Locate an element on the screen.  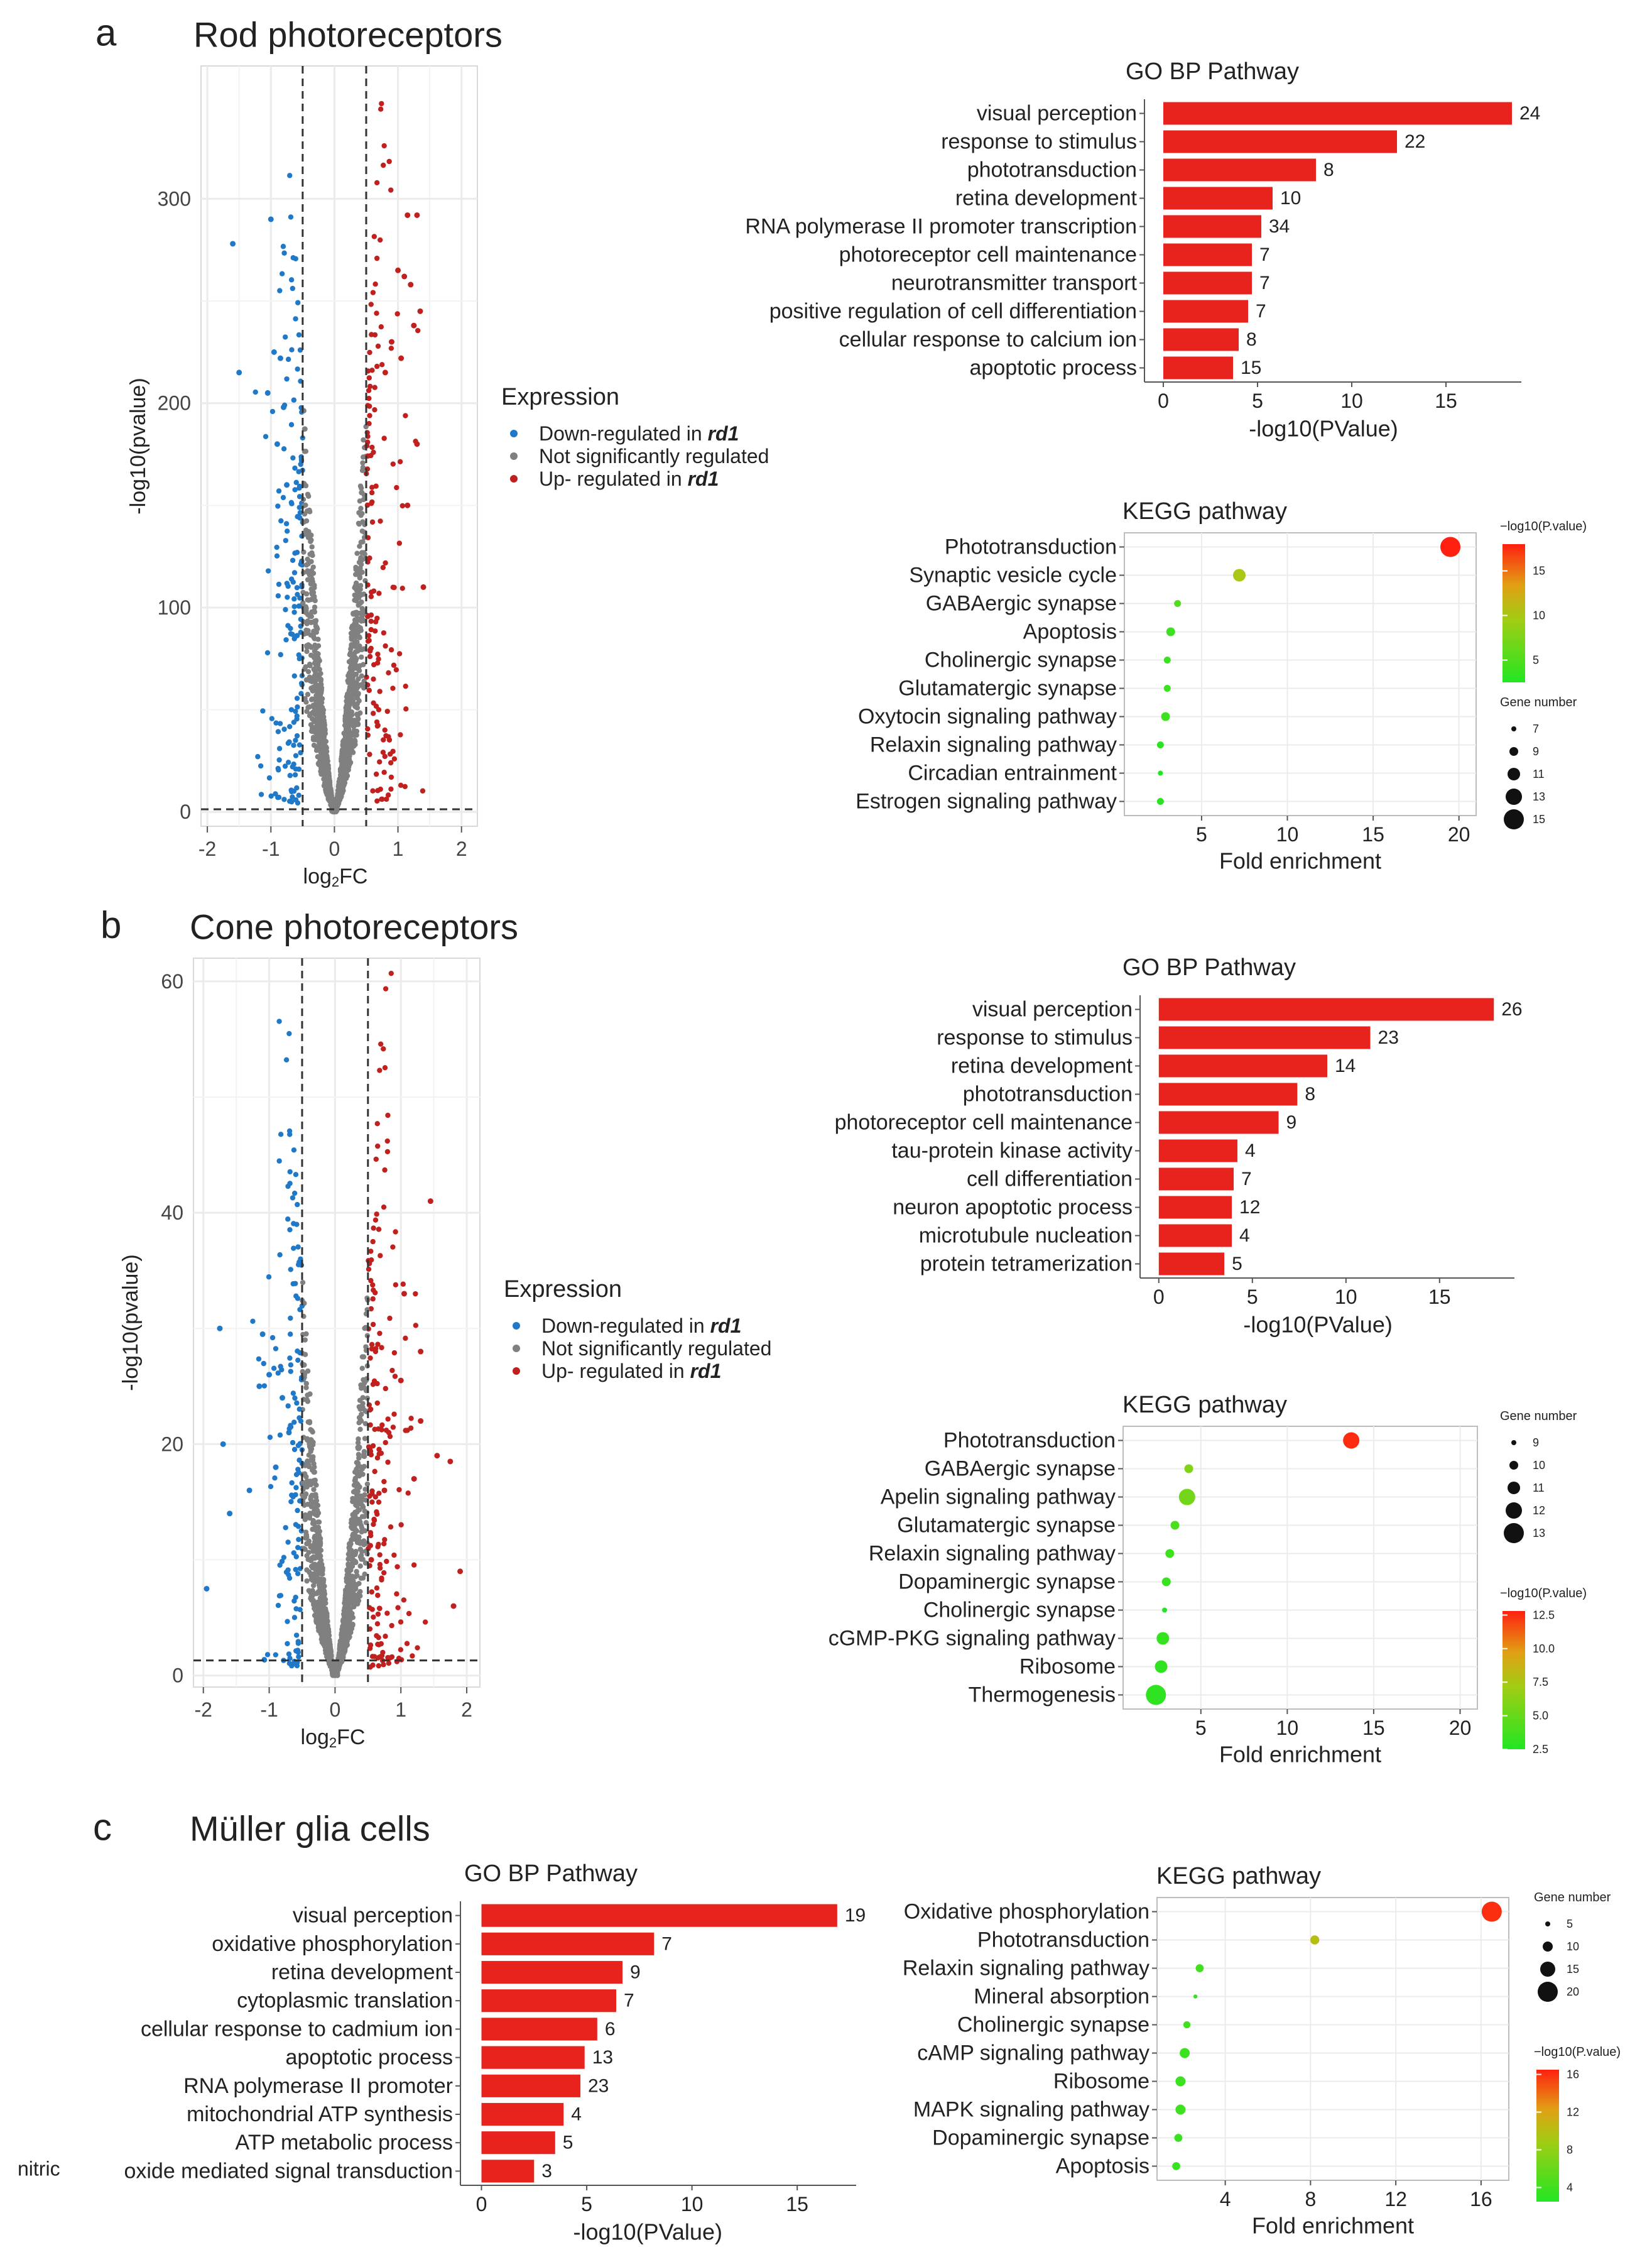
kegg-category-label: Relaxin signaling pathway is located at coordinates (994, 745).